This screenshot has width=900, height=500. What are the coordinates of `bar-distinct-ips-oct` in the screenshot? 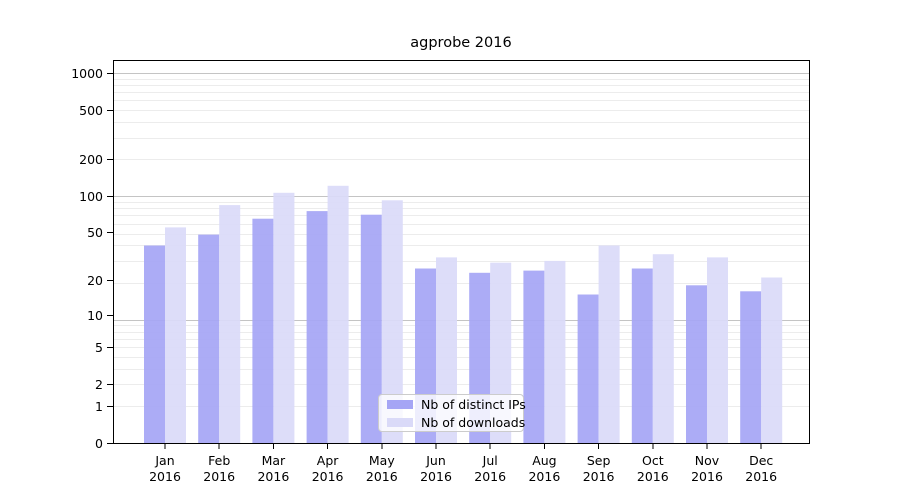 It's located at (642, 355).